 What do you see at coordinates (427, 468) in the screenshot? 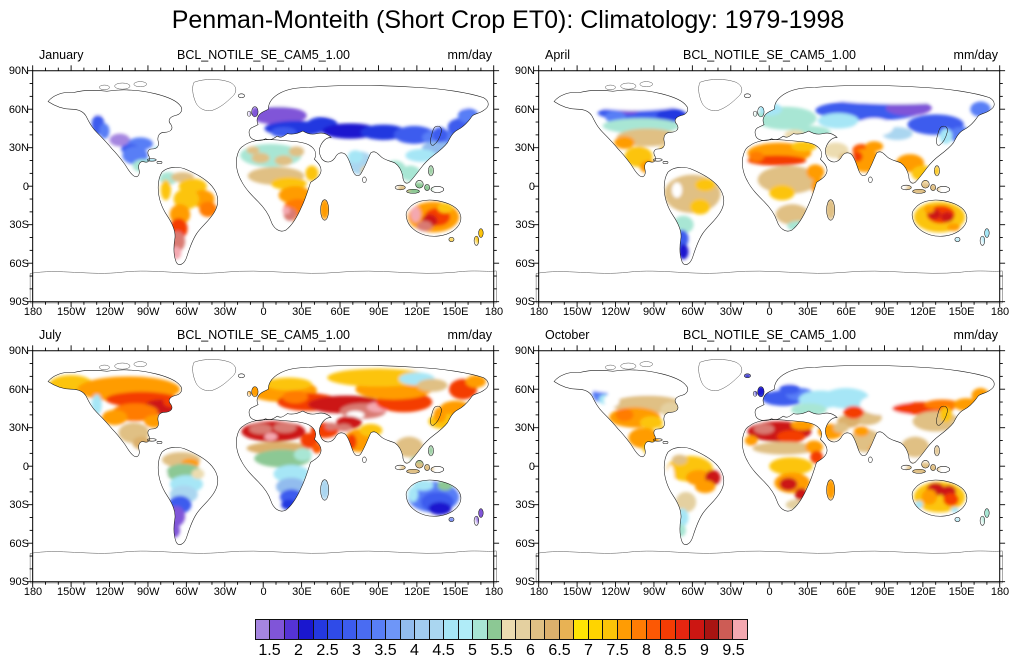
I see `sulawesi-coastline` at bounding box center [427, 468].